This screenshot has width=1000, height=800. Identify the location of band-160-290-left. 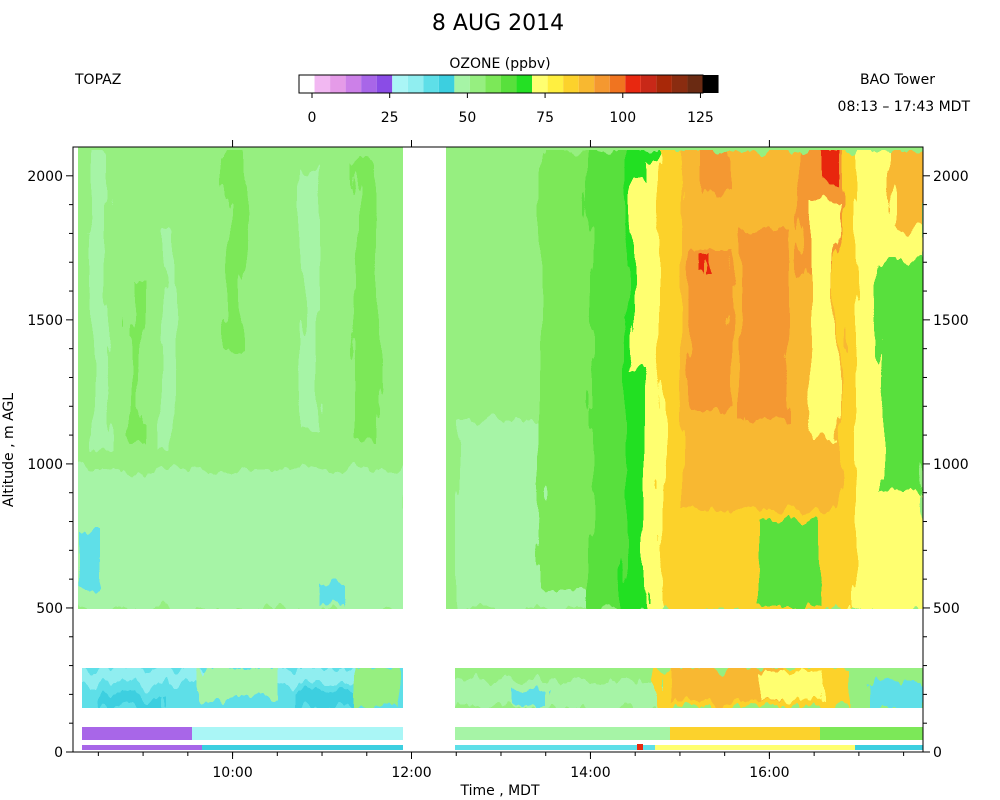
(242, 688).